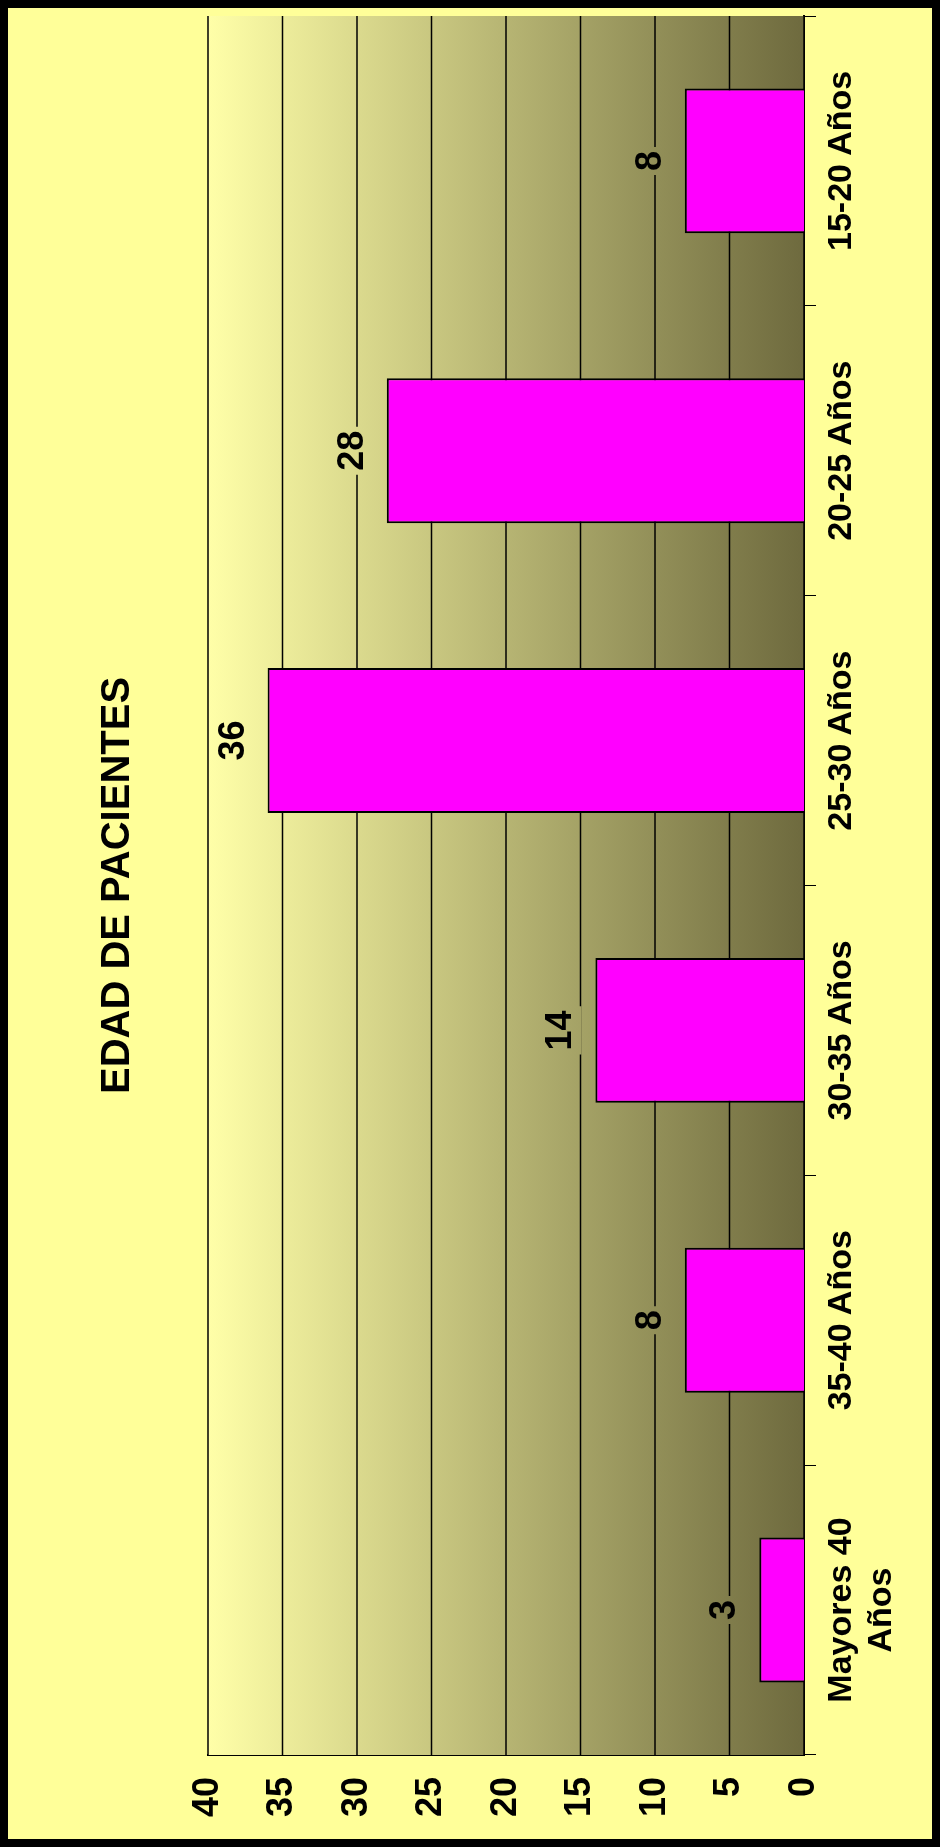 This screenshot has width=940, height=1847. I want to click on x-tick-label: 30, so click(354, 1796).